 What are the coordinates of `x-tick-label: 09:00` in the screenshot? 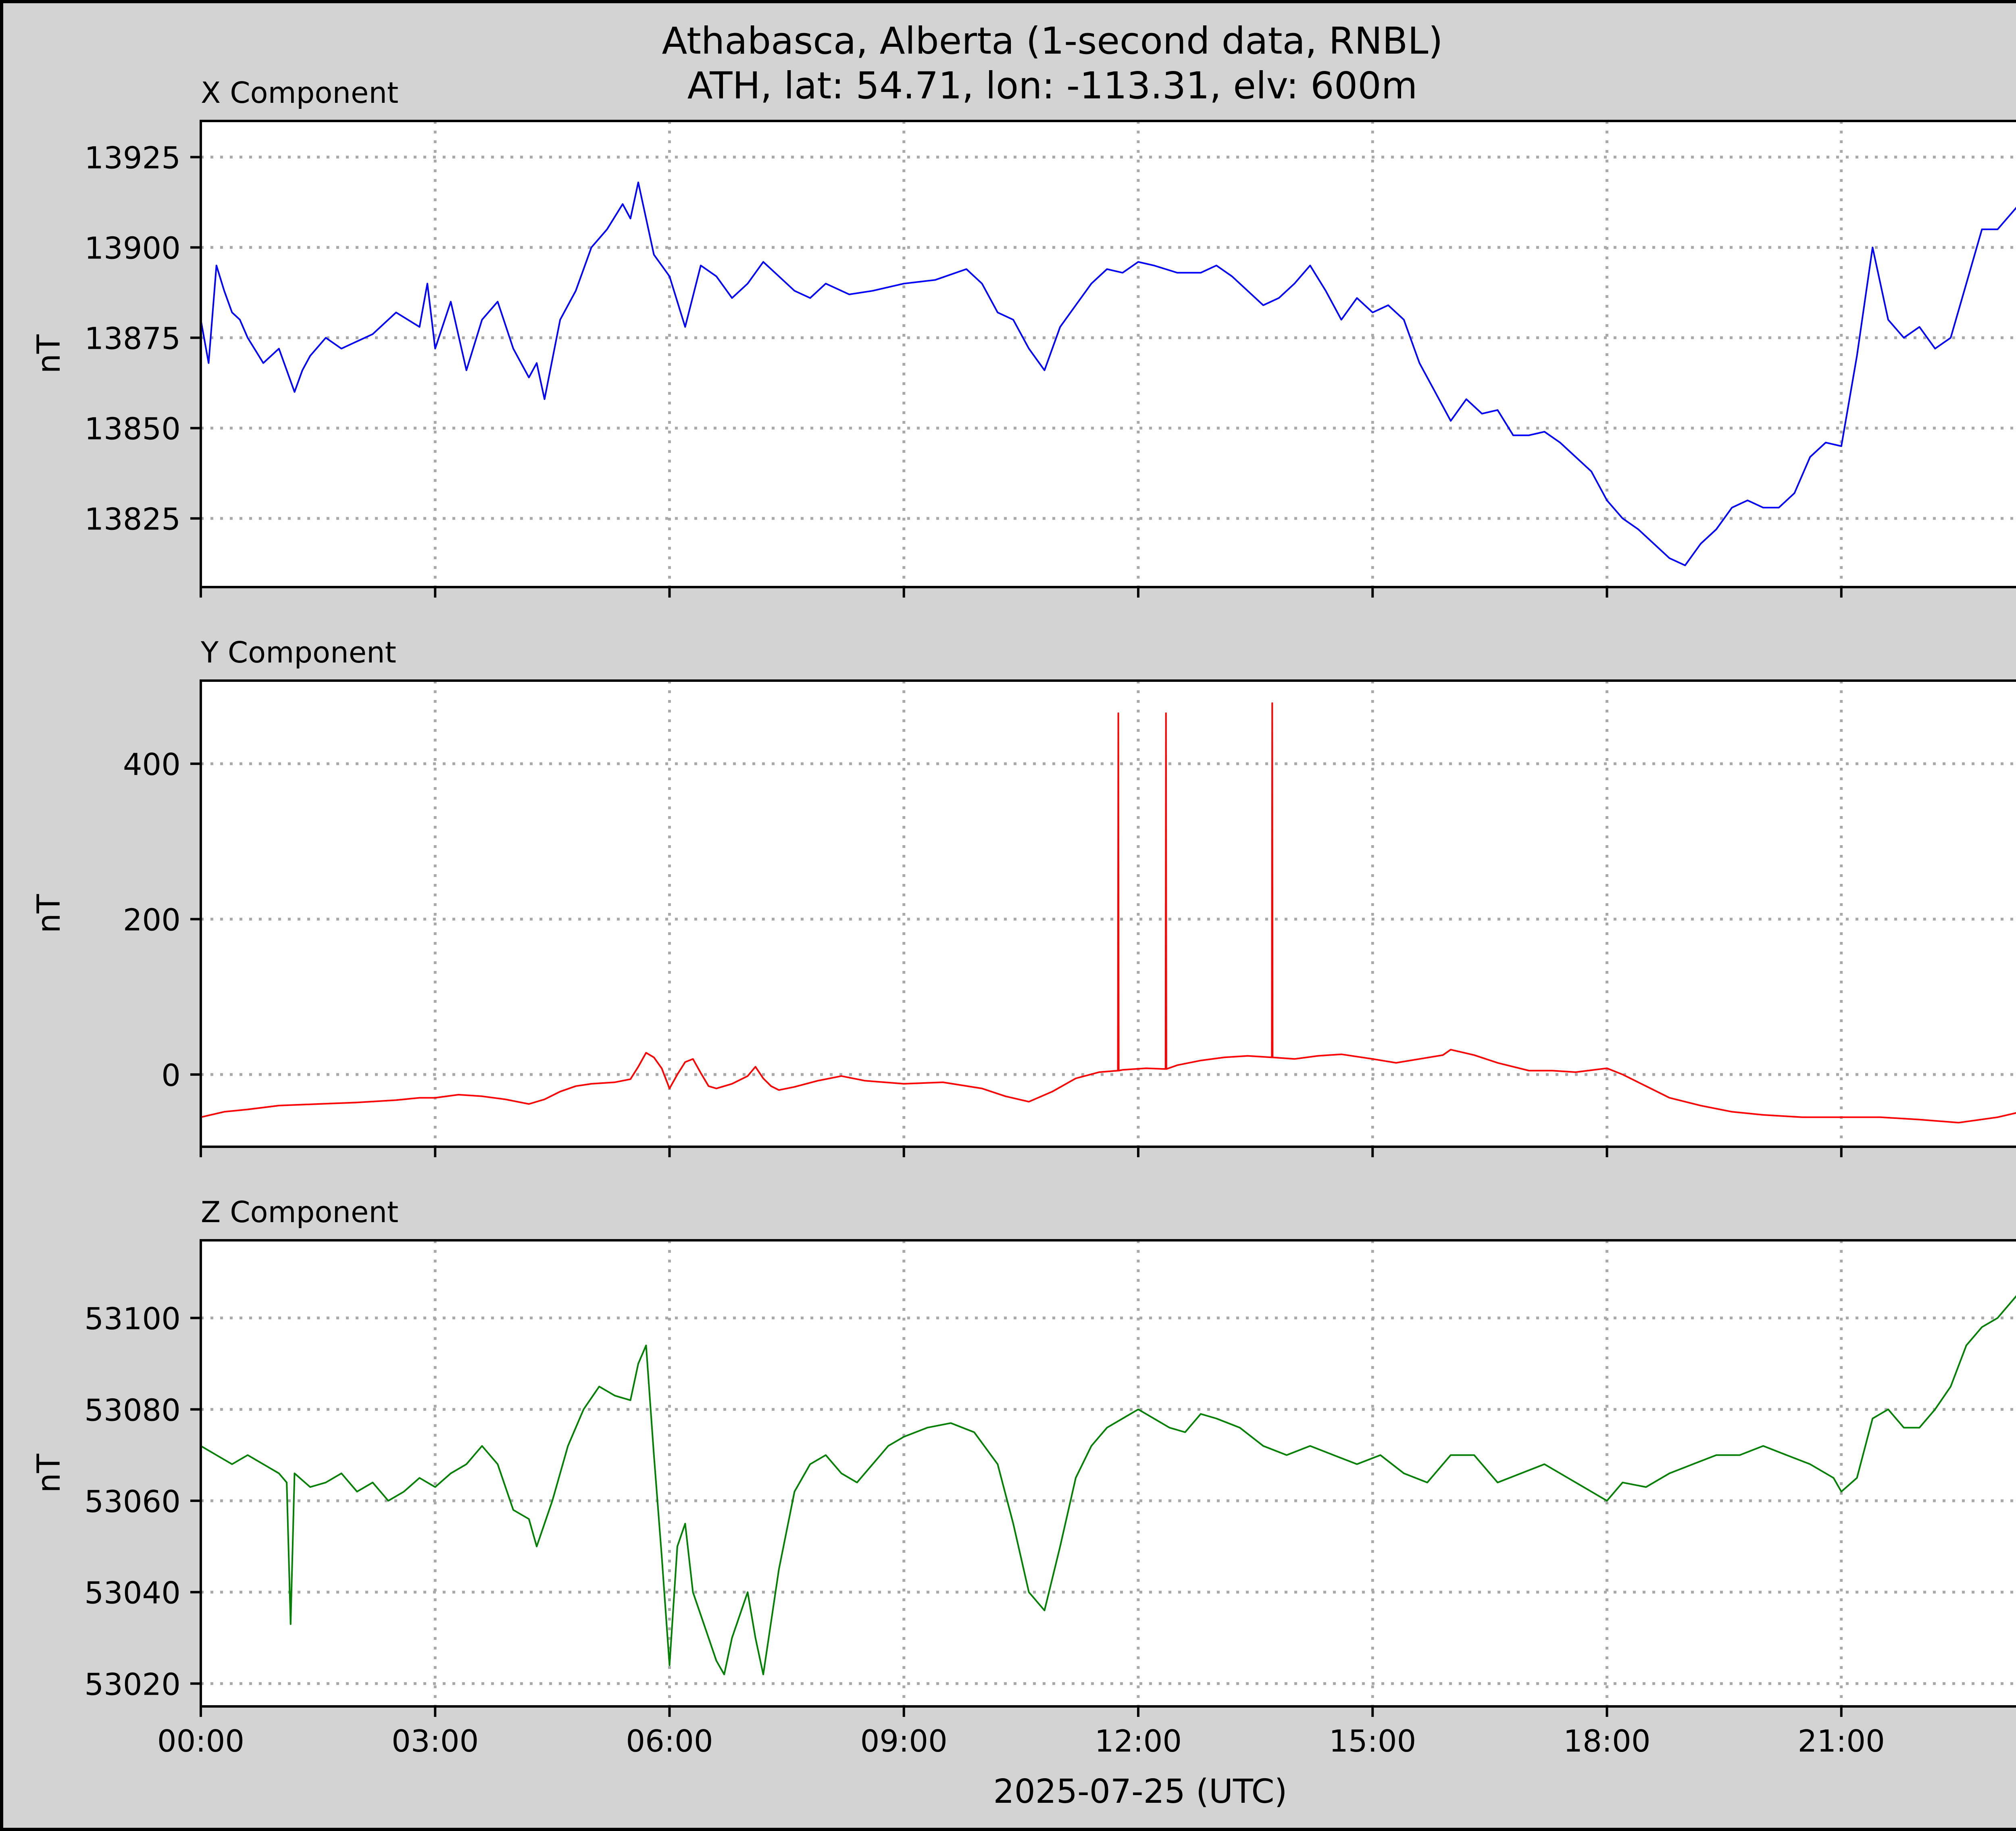 It's located at (904, 1741).